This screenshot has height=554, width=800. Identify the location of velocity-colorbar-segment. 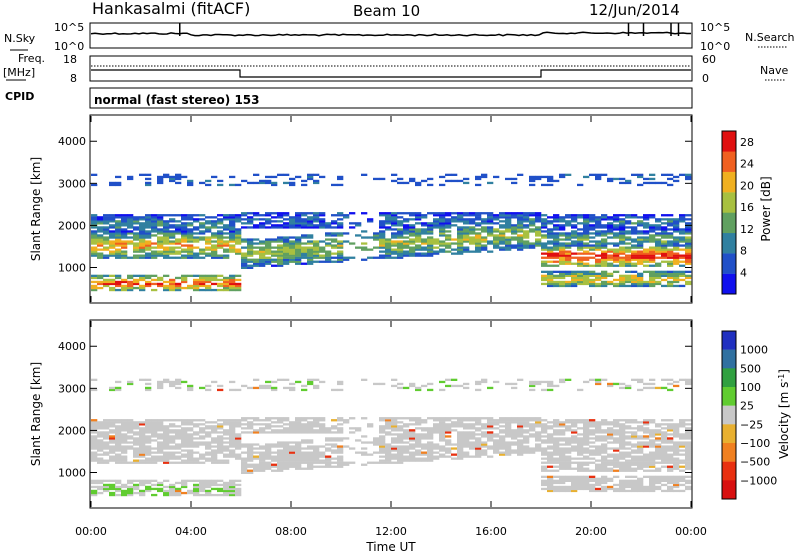
(729, 490).